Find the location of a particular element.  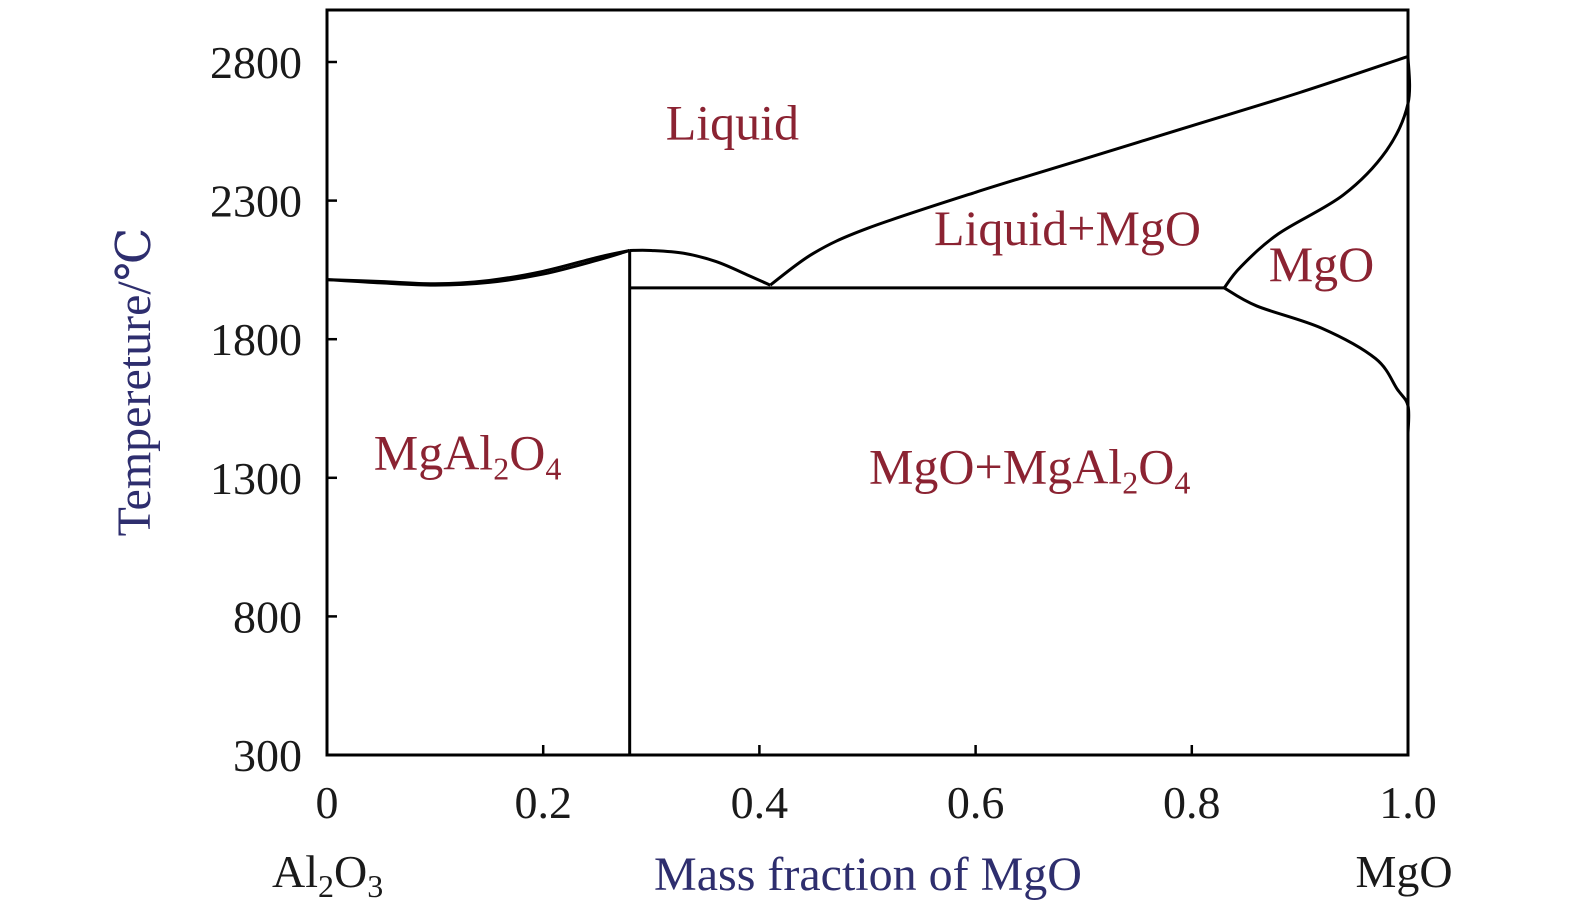

region-label: MgO+MgAl2O4 is located at coordinates (1029, 469).